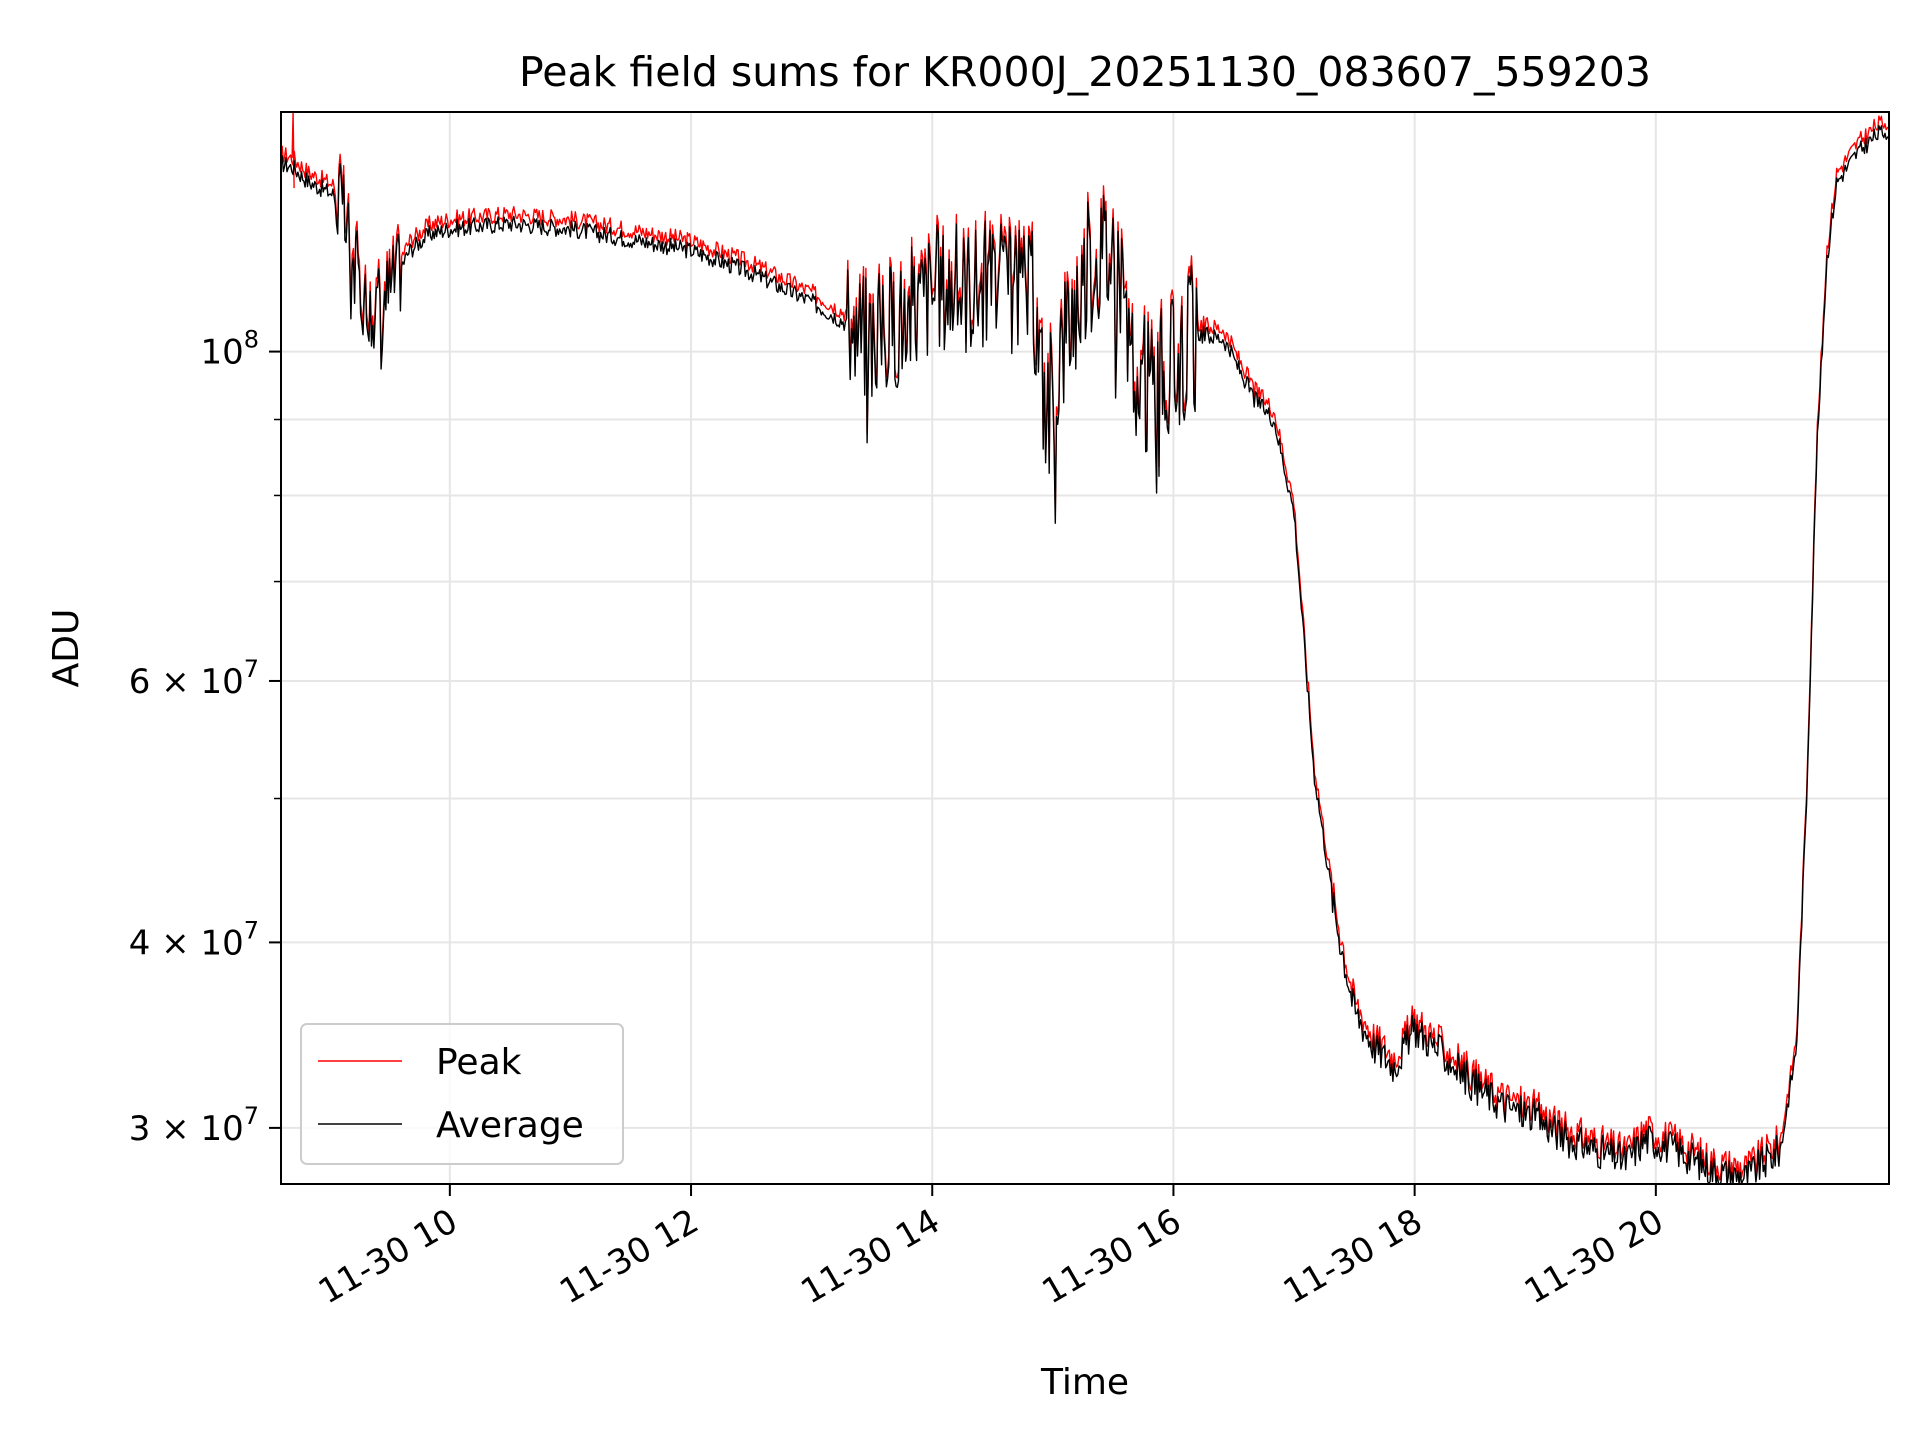 Image resolution: width=1920 pixels, height=1444 pixels. Describe the element at coordinates (194, 939) in the screenshot. I see `y-tick-label: 4 × 107` at that location.